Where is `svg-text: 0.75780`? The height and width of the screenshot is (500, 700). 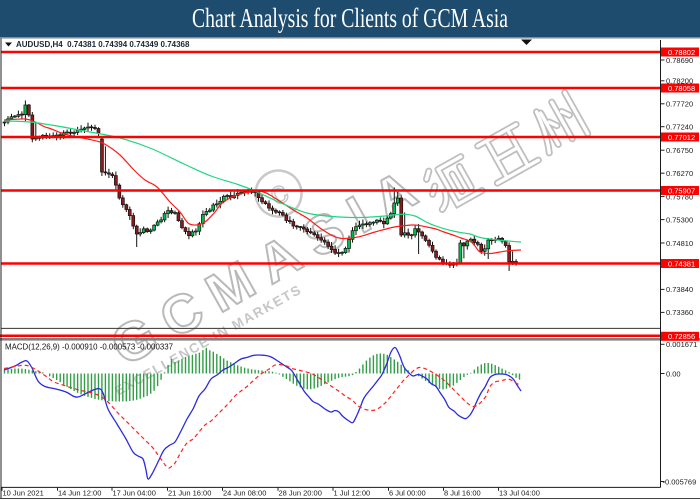 svg-text: 0.75780 is located at coordinates (679, 196).